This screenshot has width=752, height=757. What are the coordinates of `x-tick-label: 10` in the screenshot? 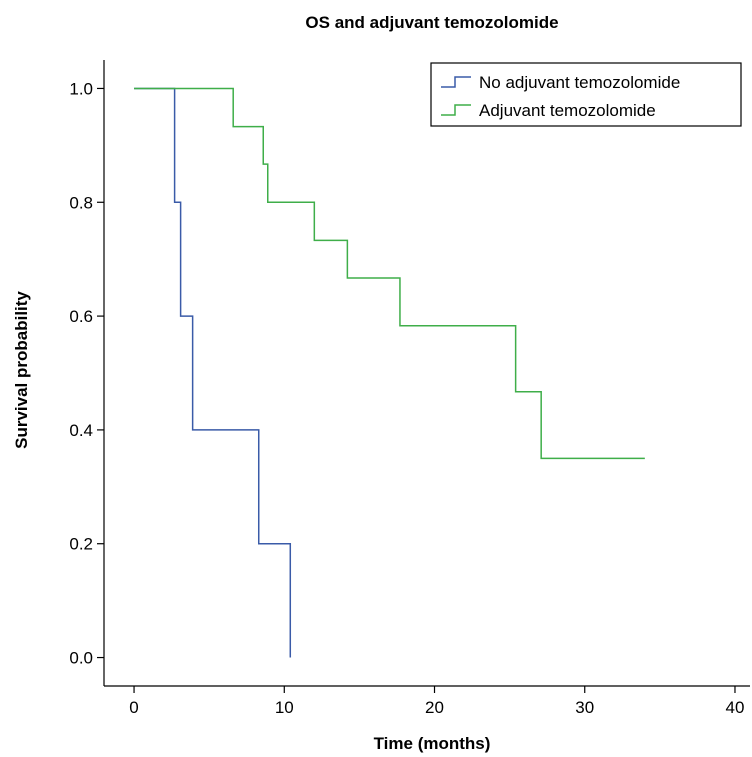 It's located at (284, 707).